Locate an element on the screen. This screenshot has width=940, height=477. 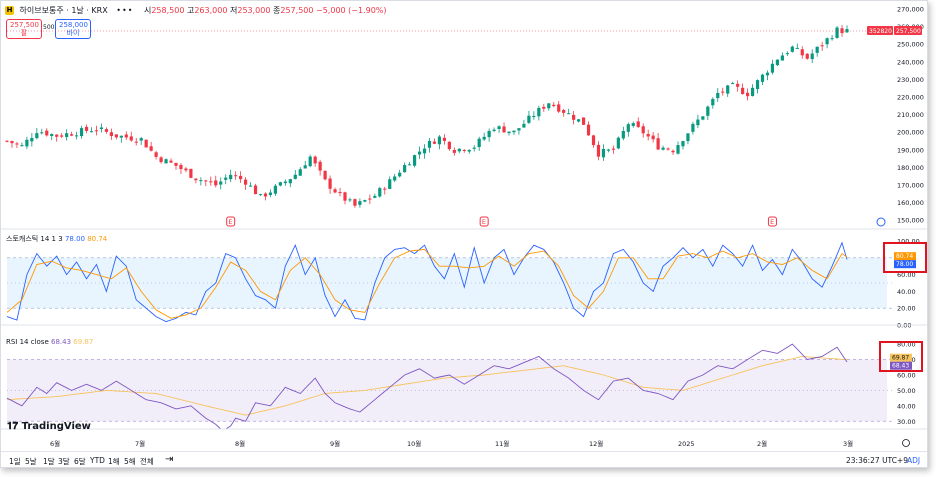
price-tick-label: 230,000 is located at coordinates (910, 80).